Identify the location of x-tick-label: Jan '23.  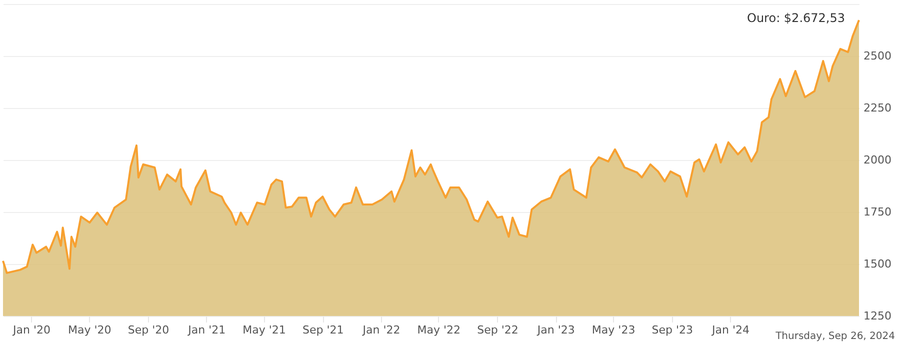
(555, 330).